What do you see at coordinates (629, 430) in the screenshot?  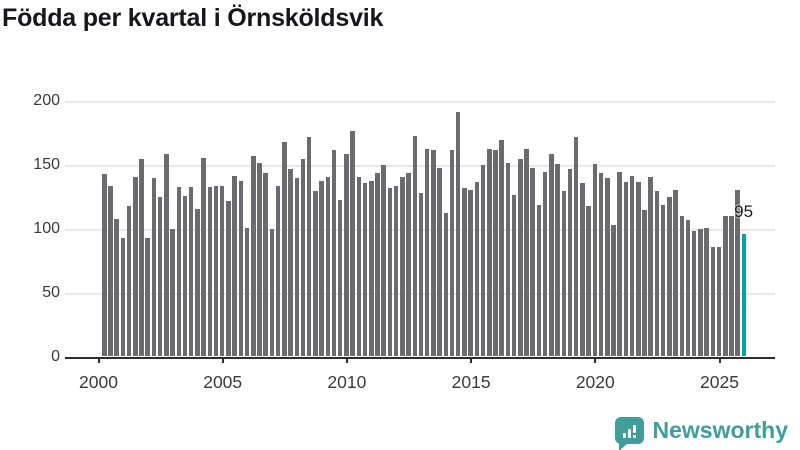 I see `mini-bar-chart-glyph` at bounding box center [629, 430].